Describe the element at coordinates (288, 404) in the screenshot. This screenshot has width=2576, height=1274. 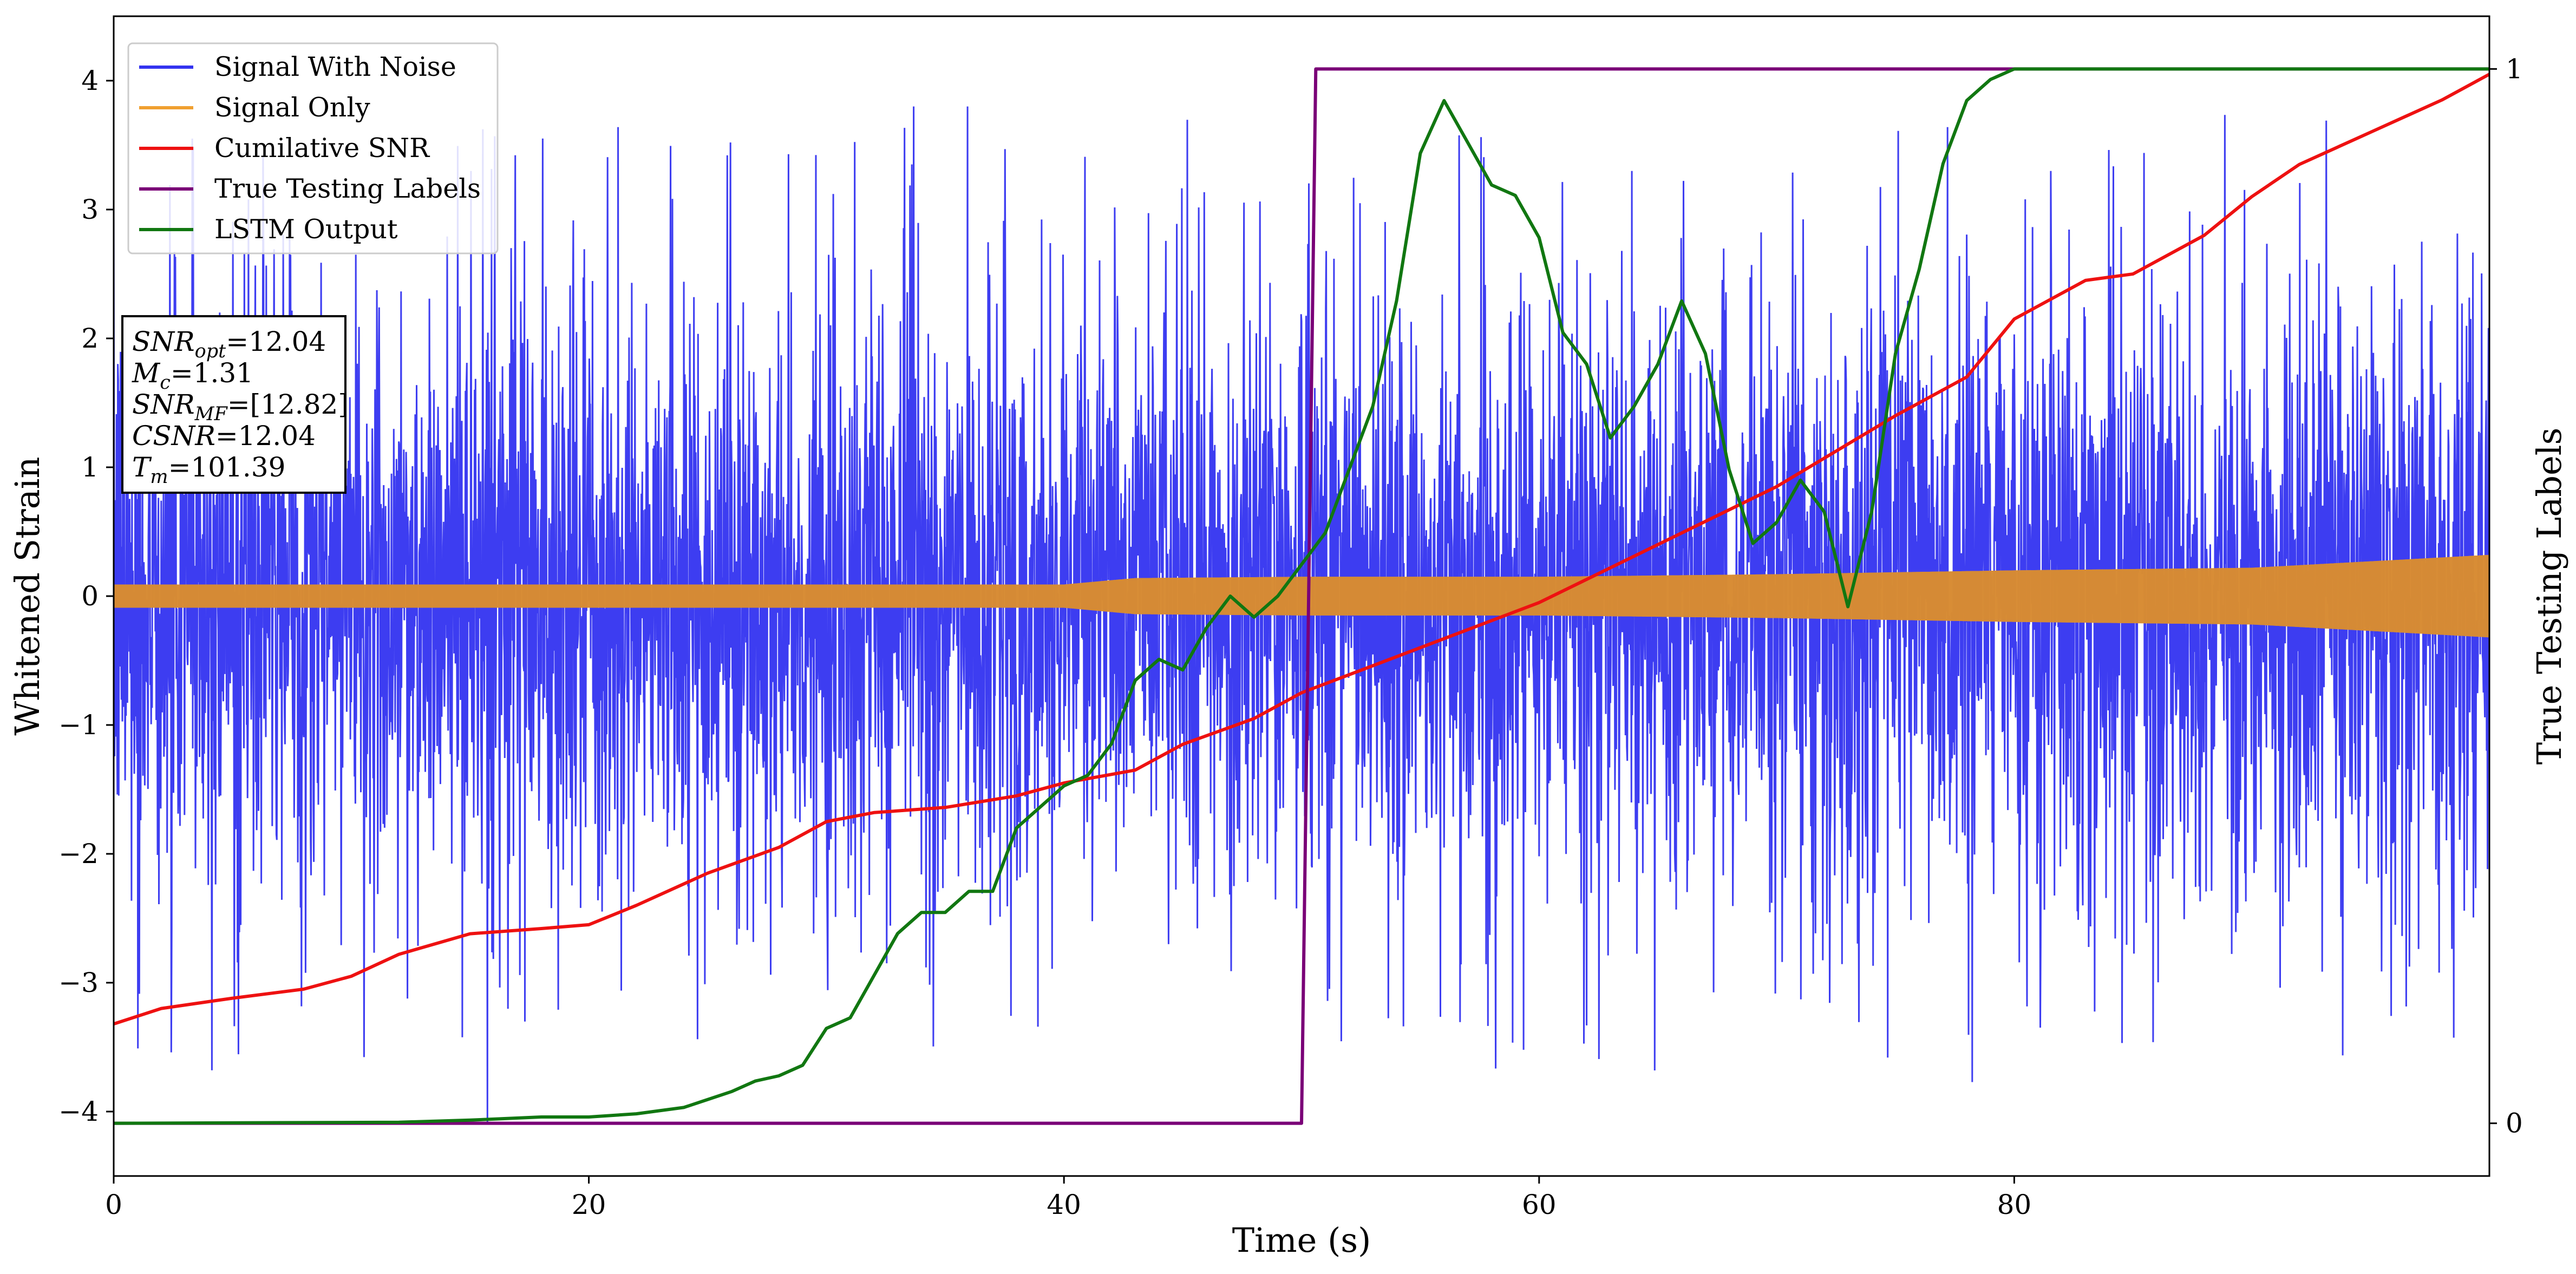
I see `info-value: =[12.82]` at that location.